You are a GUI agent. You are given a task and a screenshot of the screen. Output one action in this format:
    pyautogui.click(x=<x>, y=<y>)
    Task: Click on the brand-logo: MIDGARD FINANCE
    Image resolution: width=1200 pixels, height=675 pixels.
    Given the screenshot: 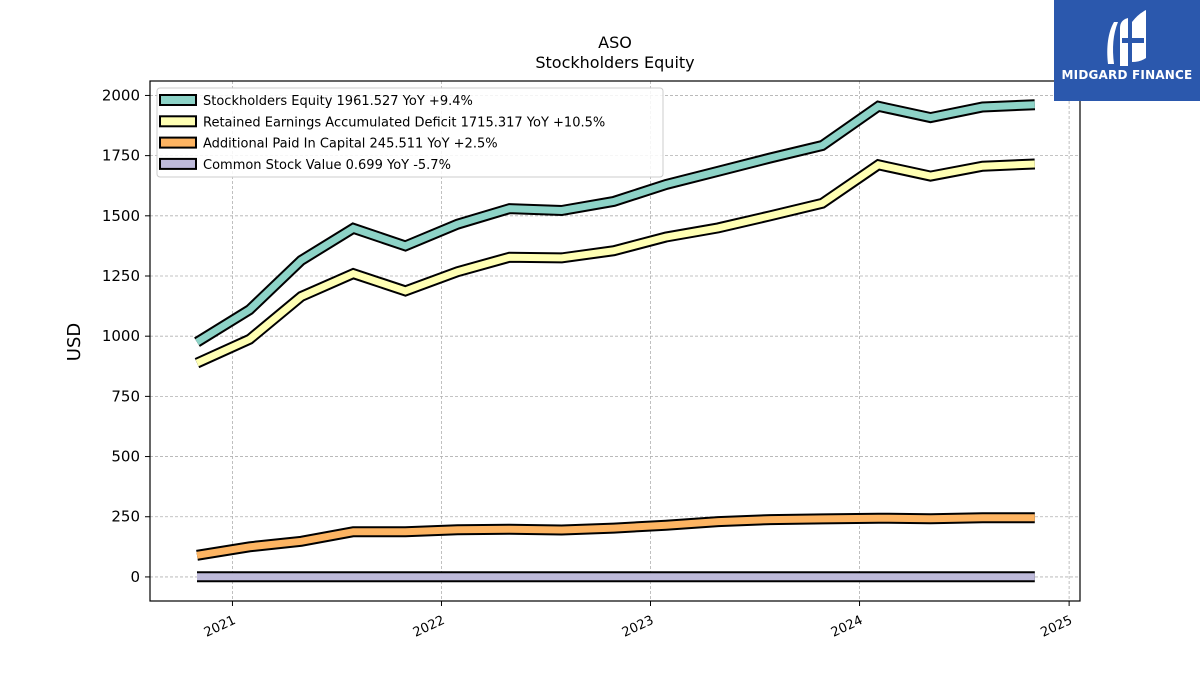 What is the action you would take?
    pyautogui.click(x=1127, y=50)
    